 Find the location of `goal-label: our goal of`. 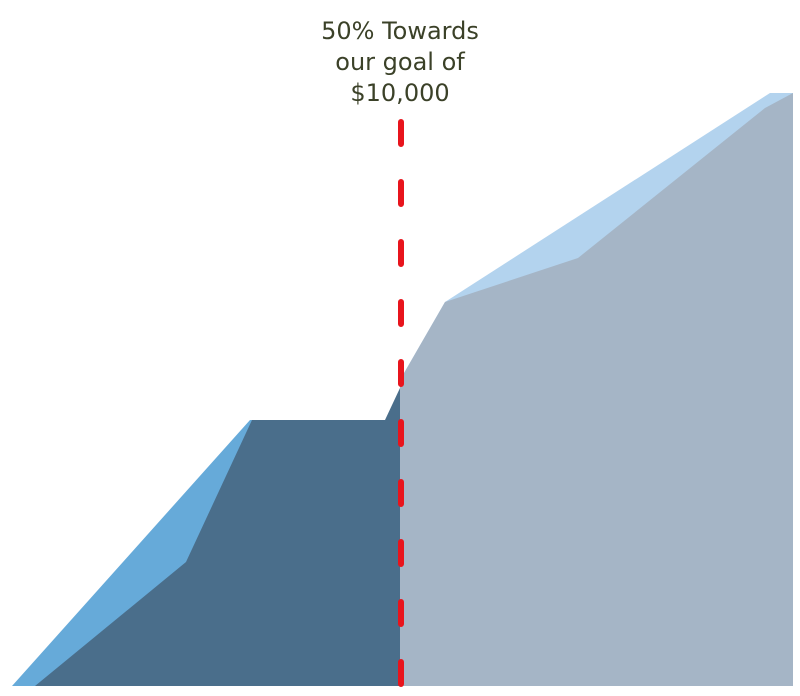

goal-label: our goal of is located at coordinates (400, 62).